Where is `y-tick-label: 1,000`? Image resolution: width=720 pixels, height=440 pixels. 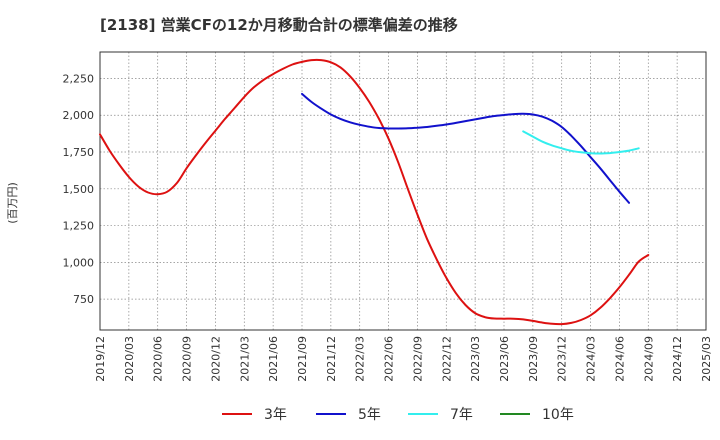 y-tick-label: 1,000 is located at coordinates (79, 262).